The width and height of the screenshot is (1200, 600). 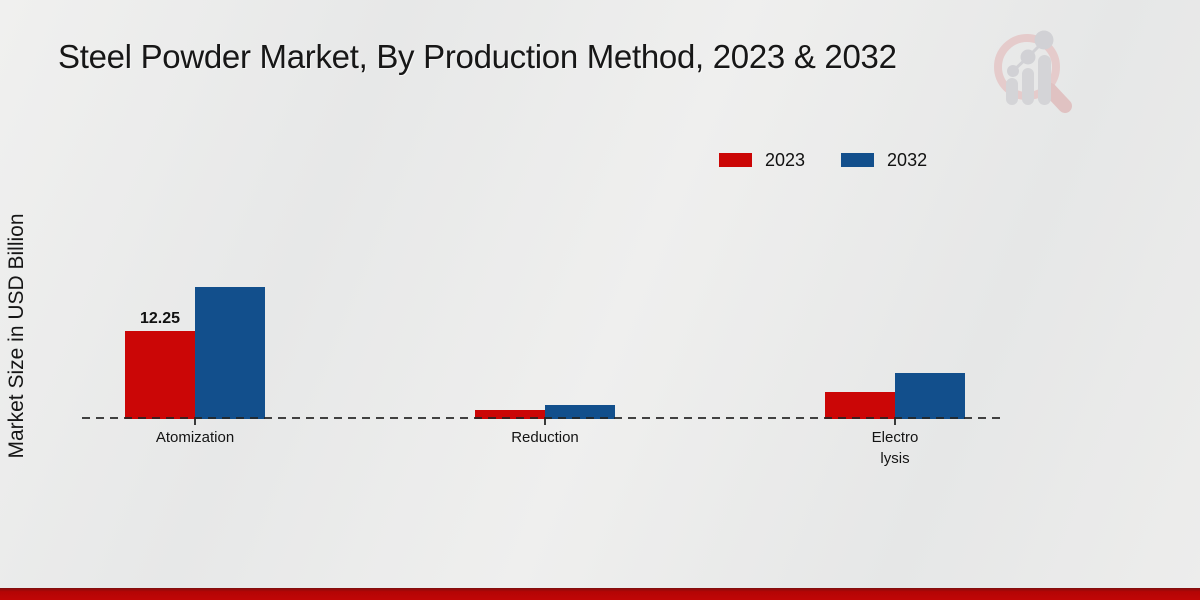 What do you see at coordinates (860, 405) in the screenshot?
I see `bar-2023-electrolysis` at bounding box center [860, 405].